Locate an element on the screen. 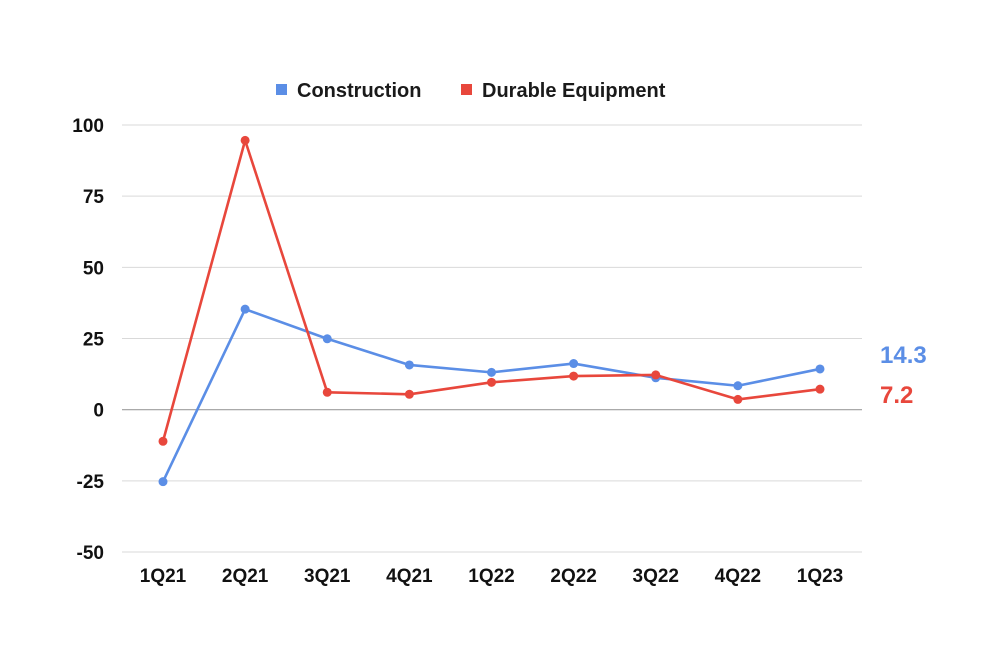 The width and height of the screenshot is (997, 664). x-tick-label: 1Q21 is located at coordinates (163, 576).